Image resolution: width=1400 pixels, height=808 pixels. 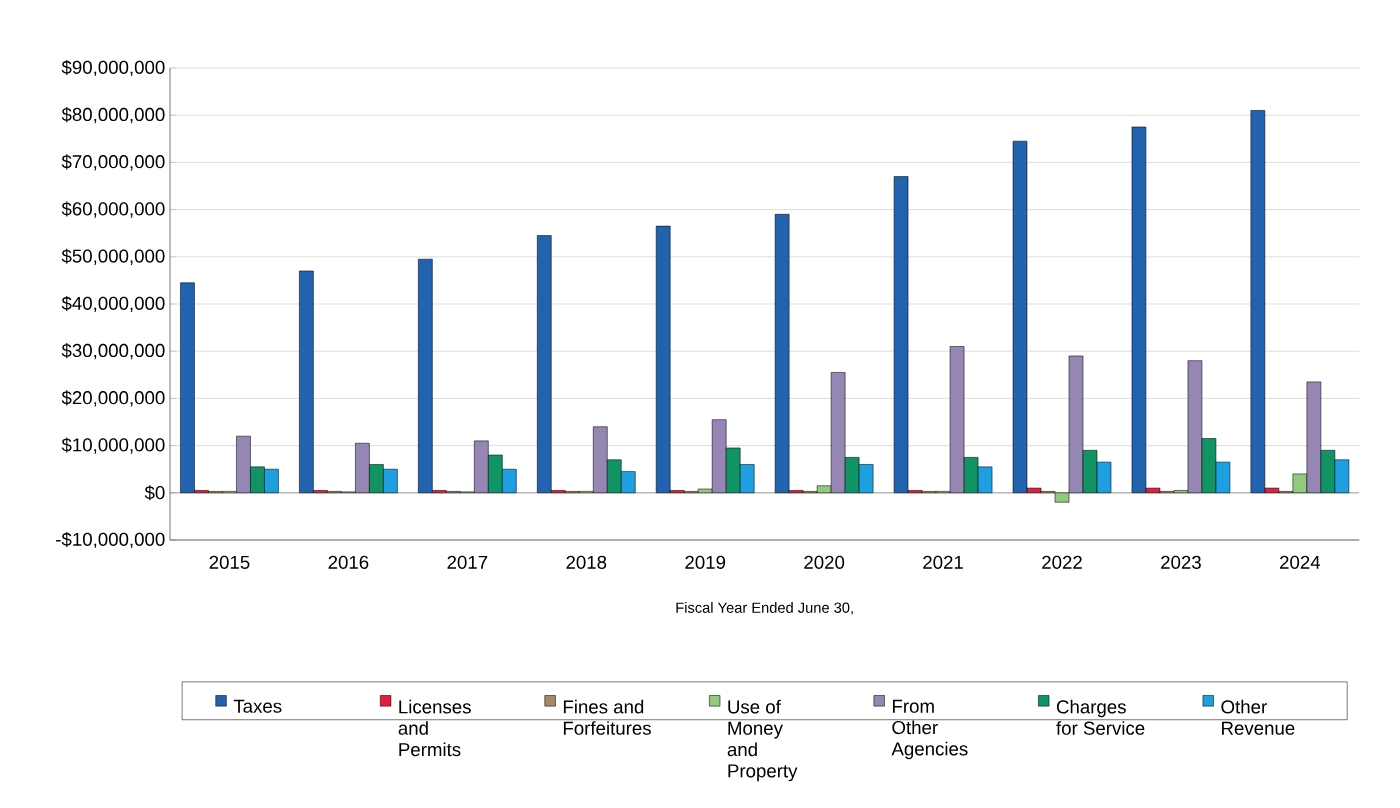 What do you see at coordinates (110, 540) in the screenshot?
I see `y-tick-label: -$10,000,000` at bounding box center [110, 540].